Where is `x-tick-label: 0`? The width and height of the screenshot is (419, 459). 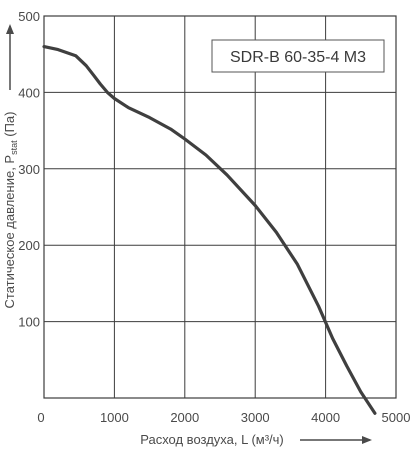 x-tick-label: 0 is located at coordinates (40, 417).